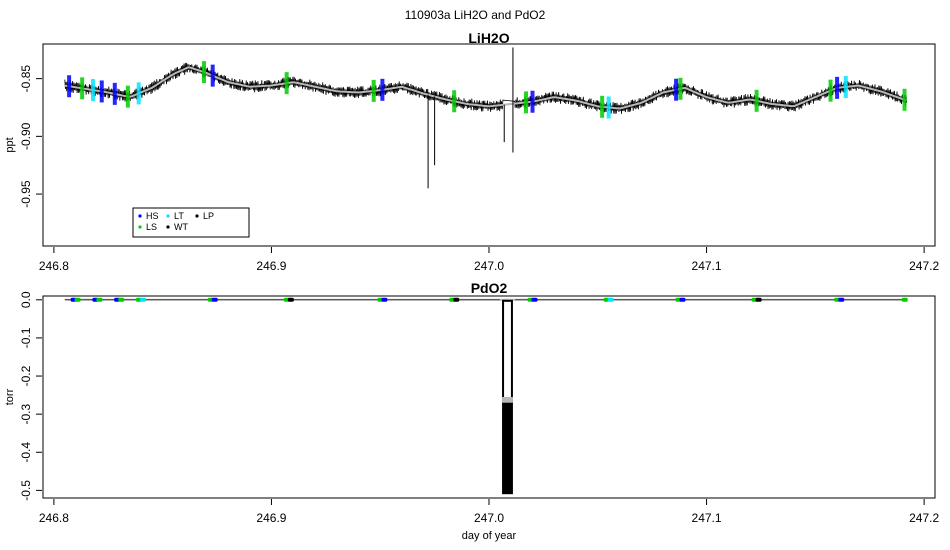 This screenshot has height=550, width=950. Describe the element at coordinates (179, 216) in the screenshot. I see `legend-label: LT` at that location.